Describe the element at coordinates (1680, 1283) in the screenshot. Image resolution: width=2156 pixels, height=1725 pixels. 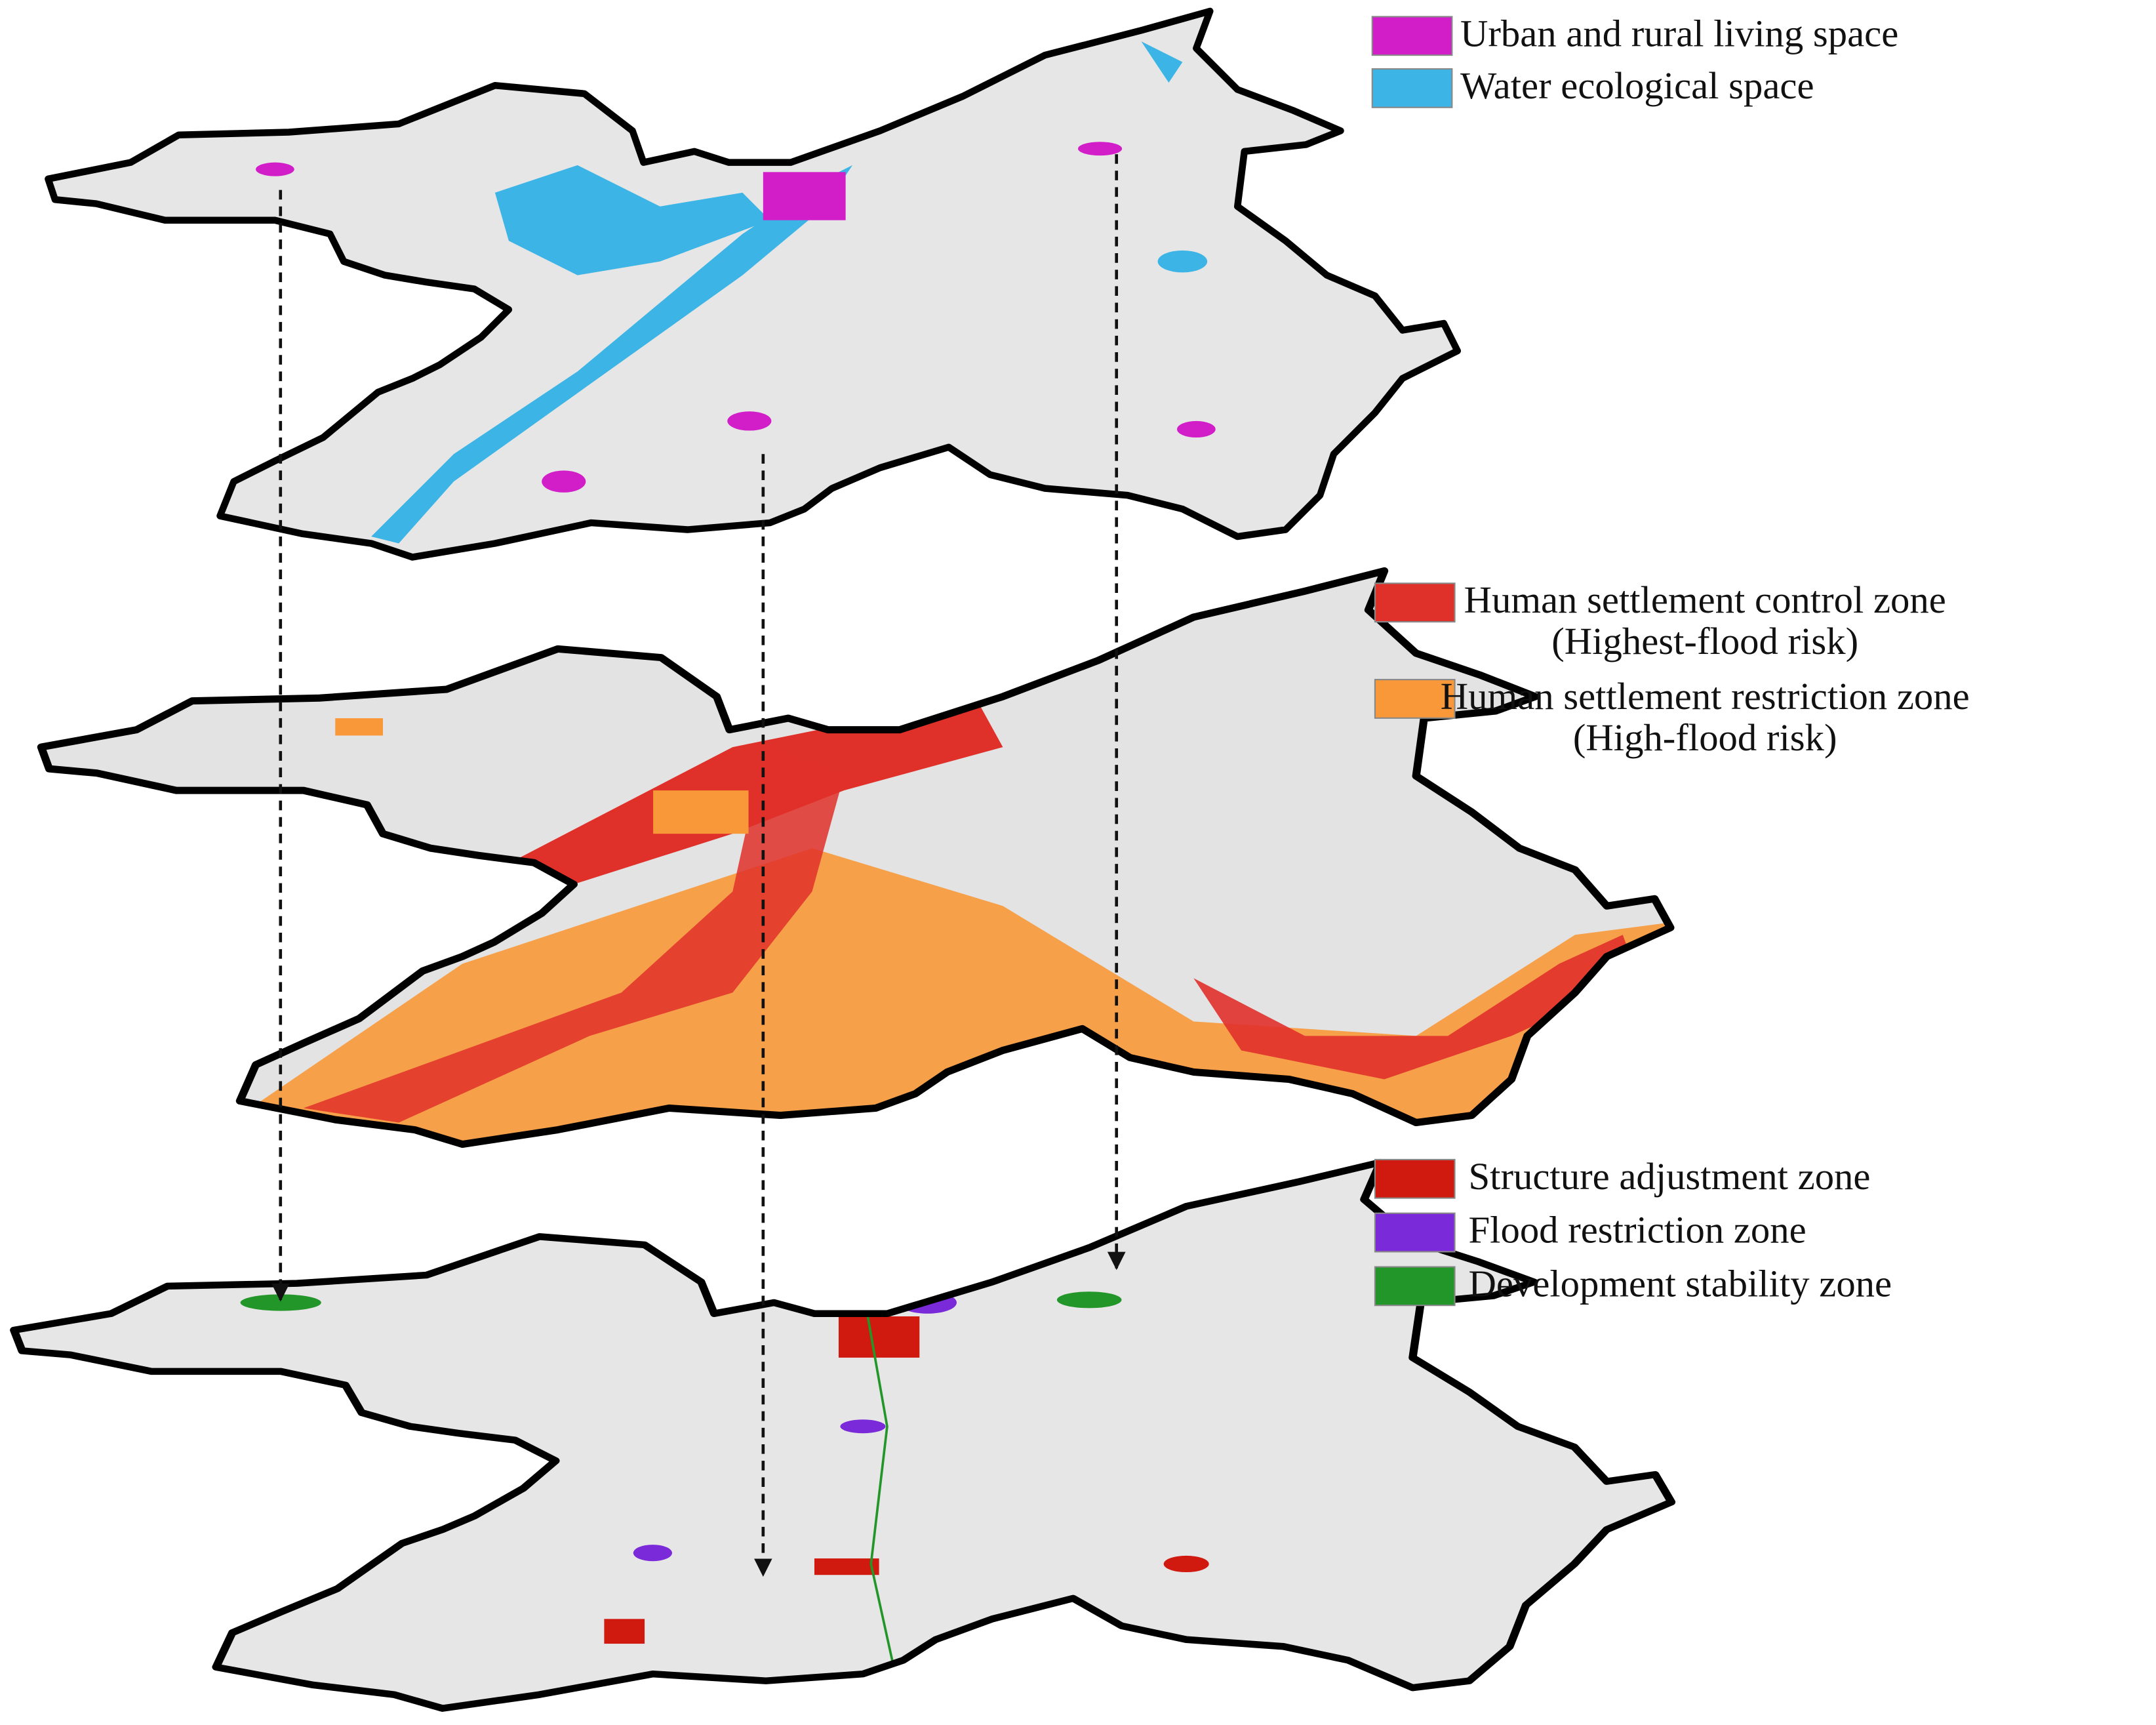
I see `legend-label: Development stability zone` at that location.